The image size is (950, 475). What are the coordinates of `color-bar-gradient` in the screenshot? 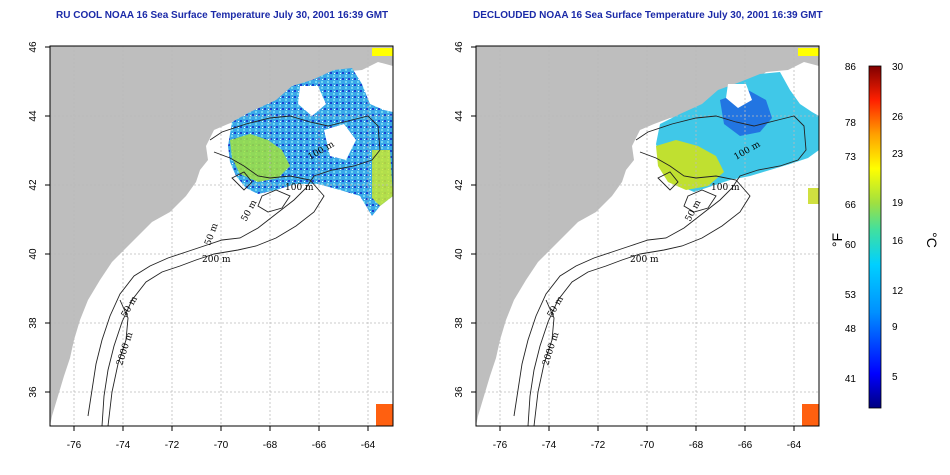 It's located at (875, 237).